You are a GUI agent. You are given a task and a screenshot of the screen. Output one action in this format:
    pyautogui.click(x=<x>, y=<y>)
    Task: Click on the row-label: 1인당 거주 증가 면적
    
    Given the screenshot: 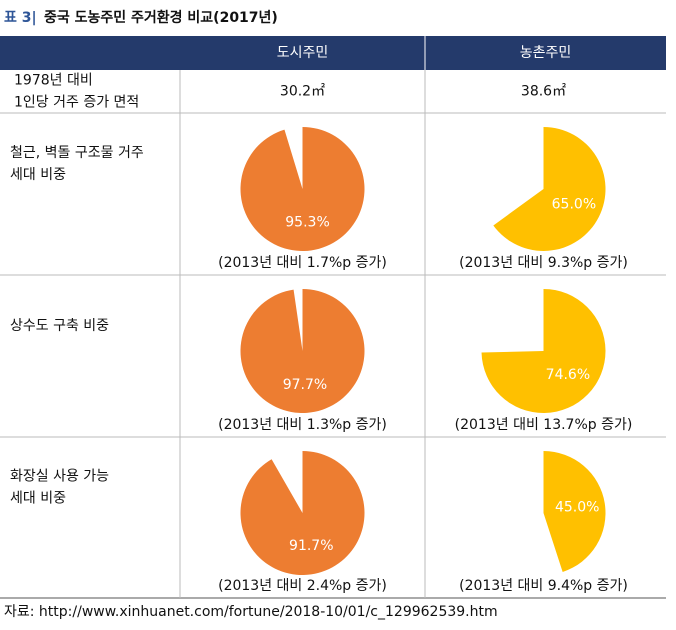 What is the action you would take?
    pyautogui.click(x=76, y=103)
    